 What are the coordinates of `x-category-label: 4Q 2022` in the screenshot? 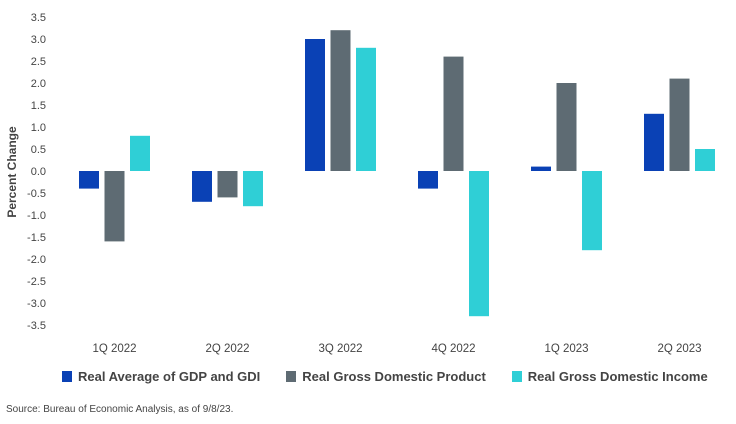 It's located at (453, 349).